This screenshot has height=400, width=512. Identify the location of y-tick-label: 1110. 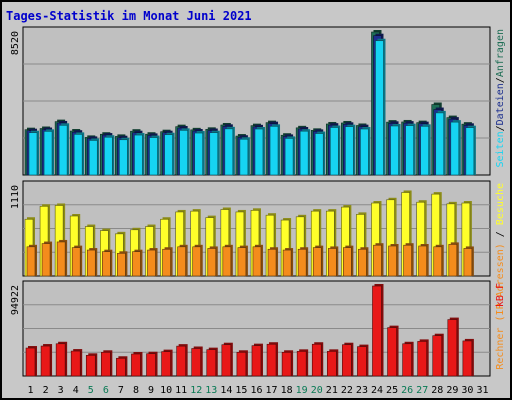
(15, 197).